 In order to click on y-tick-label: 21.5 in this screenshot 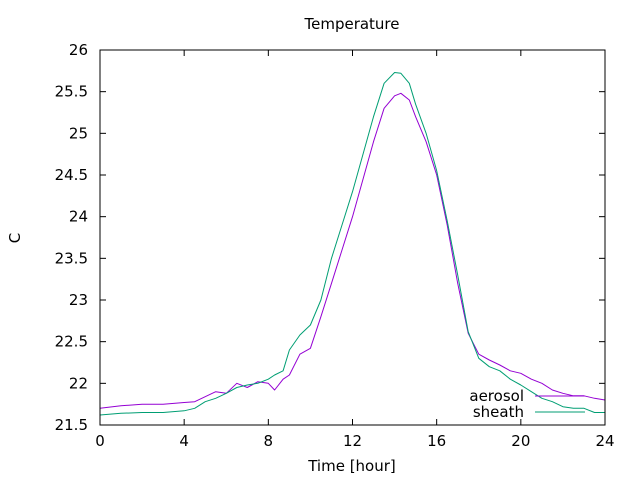, I will do `click(71, 425)`.